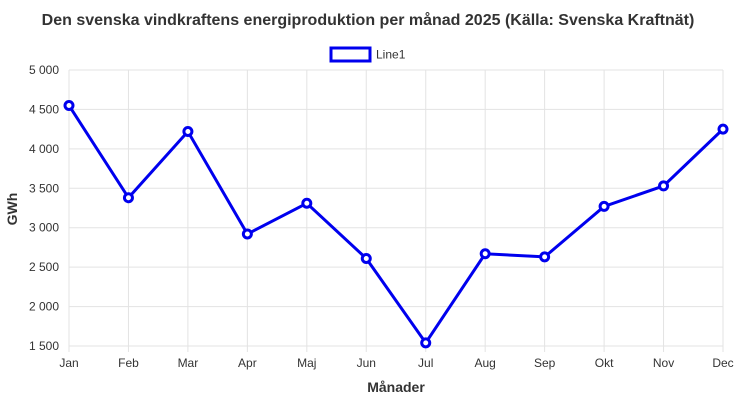 This screenshot has height=405, width=736. What do you see at coordinates (44, 267) in the screenshot?
I see `y-tick-label: 2 500` at bounding box center [44, 267].